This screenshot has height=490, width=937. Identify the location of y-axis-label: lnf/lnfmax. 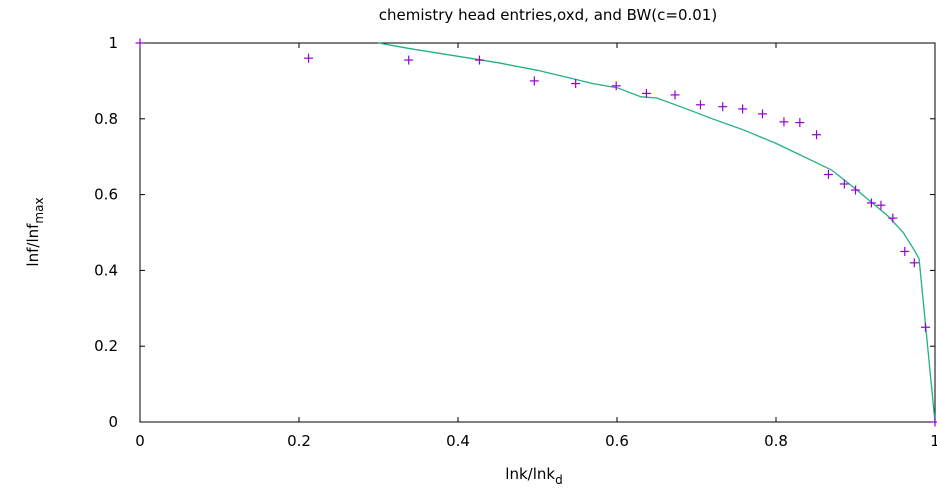
(35, 231).